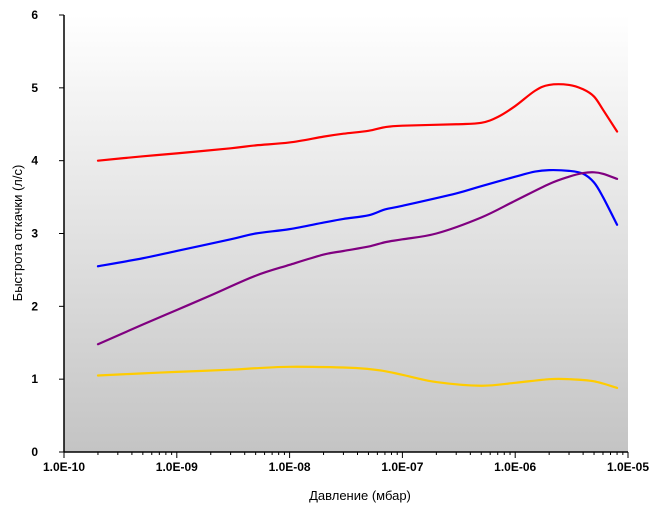 The image size is (659, 508). What do you see at coordinates (290, 467) in the screenshot?
I see `x-tick-label: 1.0E-08` at bounding box center [290, 467].